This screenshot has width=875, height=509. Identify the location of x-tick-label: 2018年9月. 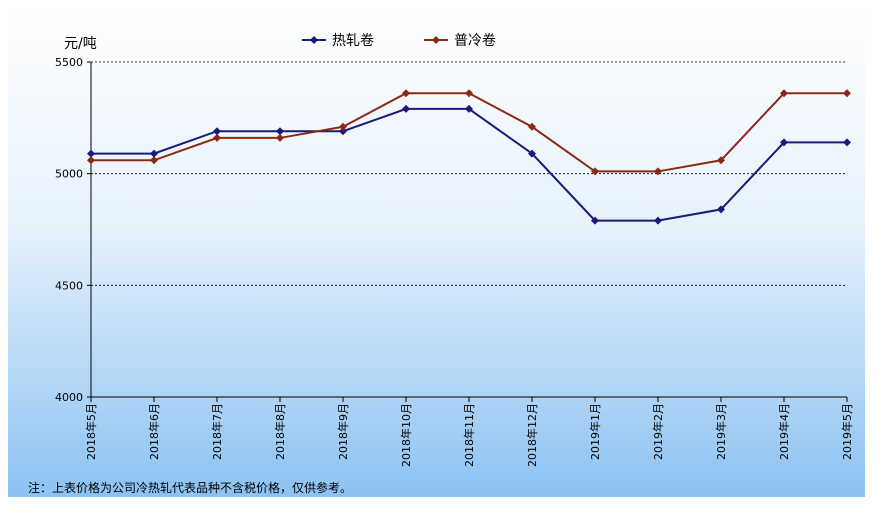
(343, 431).